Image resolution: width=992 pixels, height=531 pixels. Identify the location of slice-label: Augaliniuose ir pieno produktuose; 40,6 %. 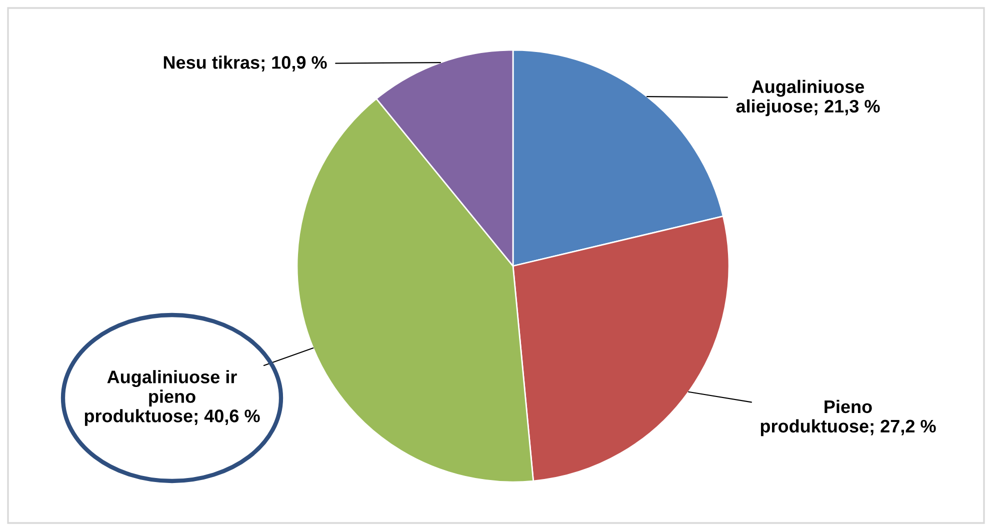
(172, 398).